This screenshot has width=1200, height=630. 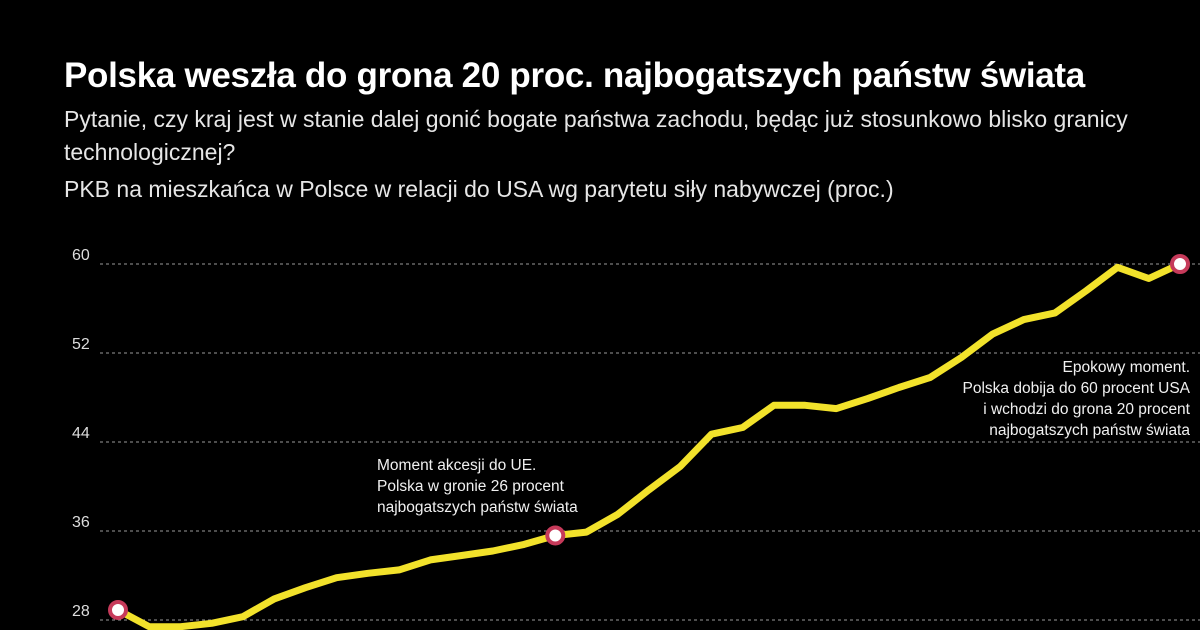 What do you see at coordinates (81, 611) in the screenshot?
I see `y-tick-label-28: 28` at bounding box center [81, 611].